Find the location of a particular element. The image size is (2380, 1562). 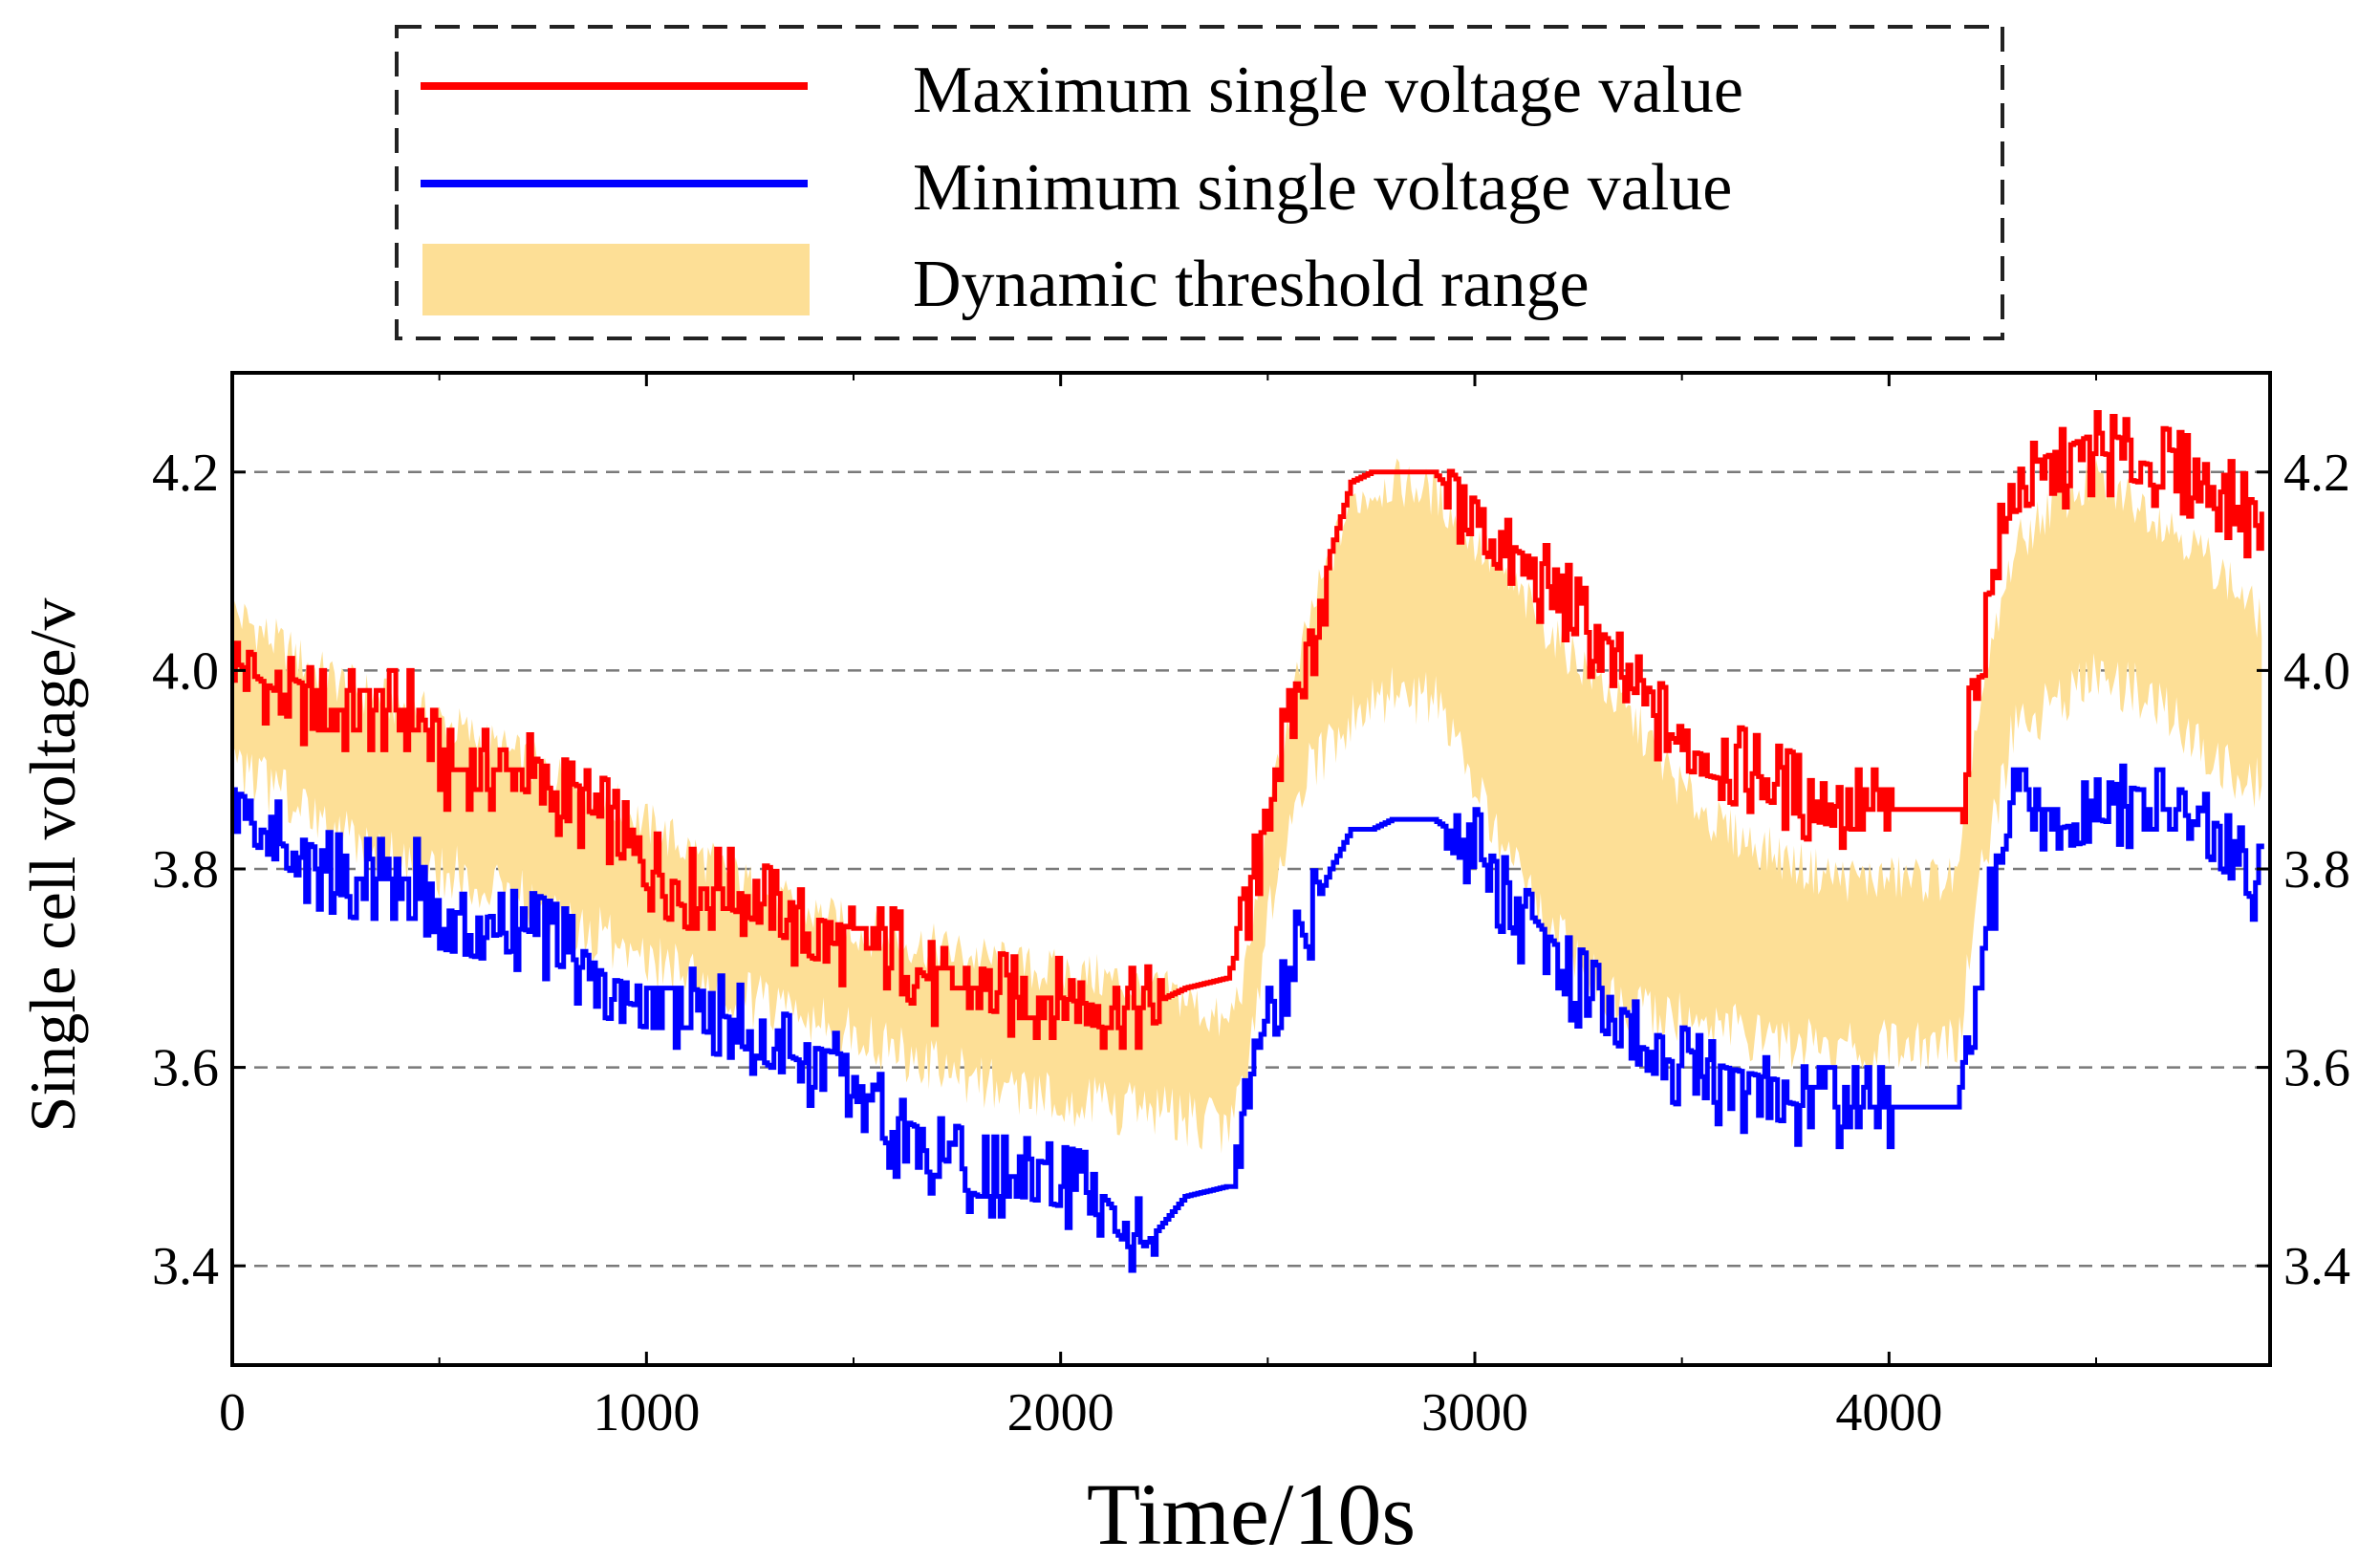

legend-band-label: Dynamic threshold range is located at coordinates (1251, 284).